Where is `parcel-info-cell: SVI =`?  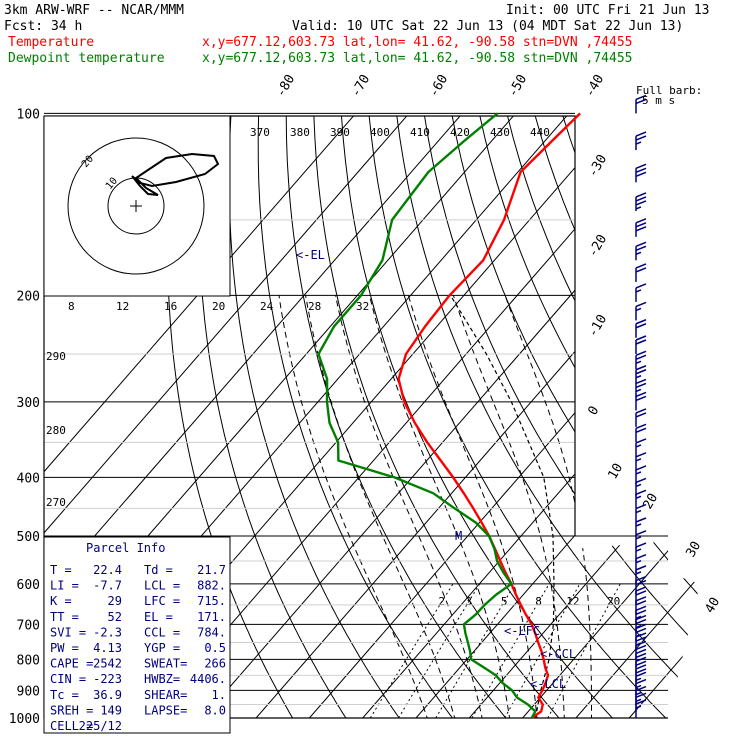
parcel-info-cell: SVI = is located at coordinates (68, 632).